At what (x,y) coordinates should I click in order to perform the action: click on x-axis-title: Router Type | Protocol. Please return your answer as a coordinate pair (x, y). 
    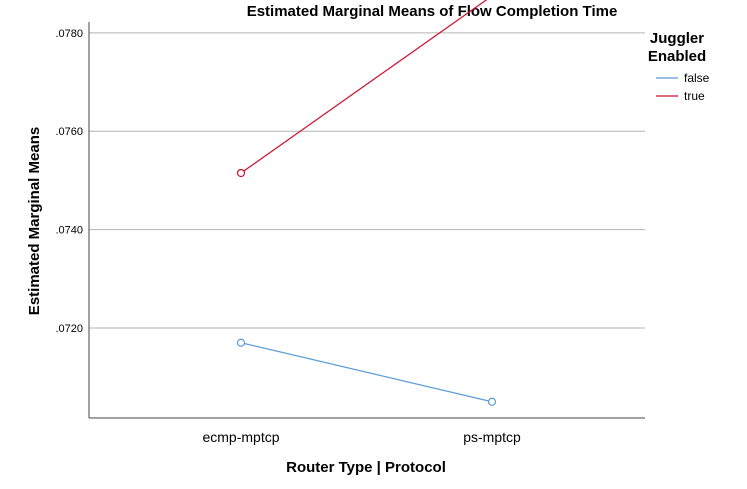
    Looking at the image, I should click on (366, 467).